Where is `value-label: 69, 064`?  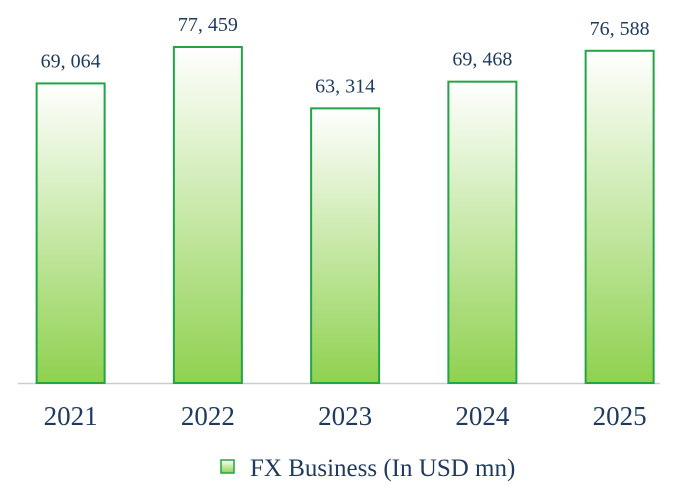
value-label: 69, 064 is located at coordinates (71, 61).